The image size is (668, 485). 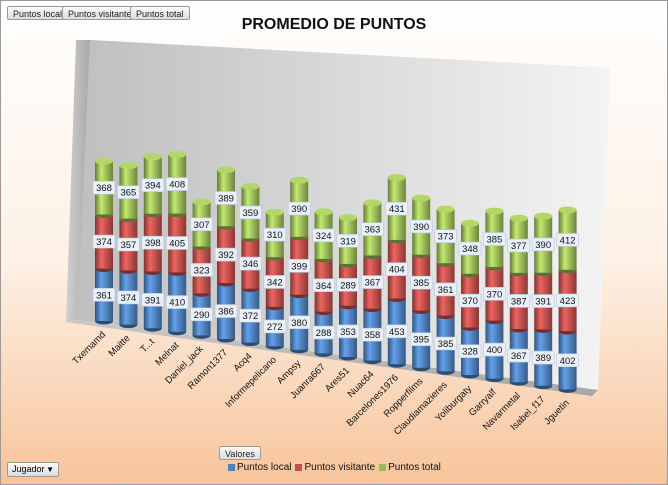 I want to click on svg-text: 361, so click(x=446, y=290).